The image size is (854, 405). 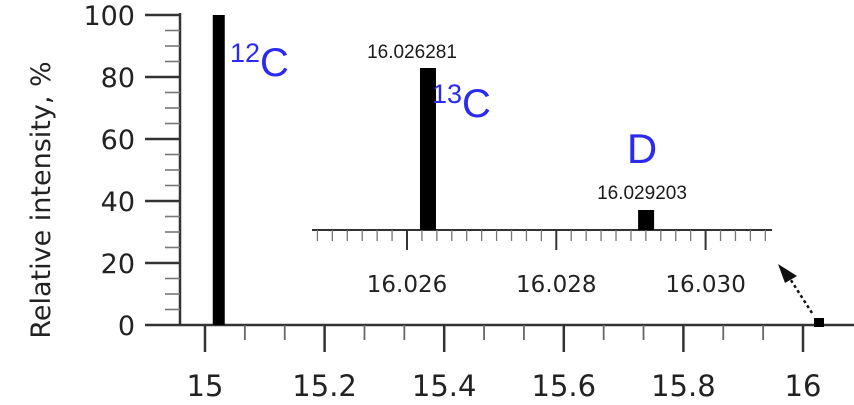 What do you see at coordinates (109, 16) in the screenshot?
I see `y-tick-label: 100` at bounding box center [109, 16].